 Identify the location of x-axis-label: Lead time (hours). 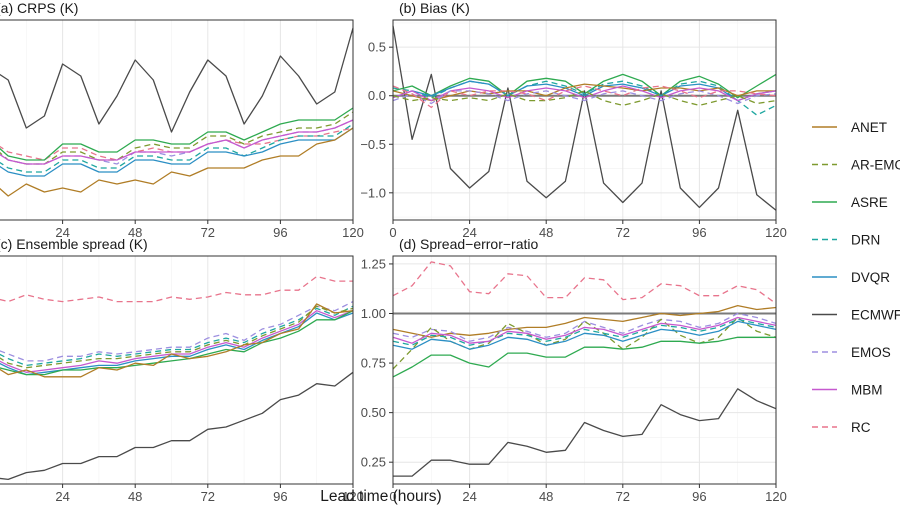
(380, 496).